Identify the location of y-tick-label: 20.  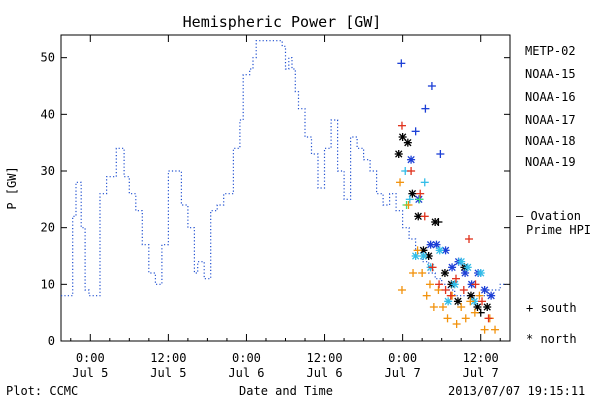
(48, 228).